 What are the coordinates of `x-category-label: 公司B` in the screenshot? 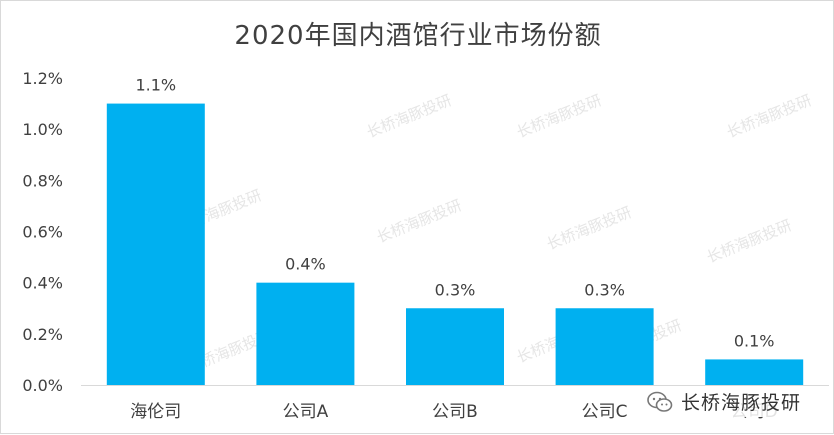 It's located at (455, 412).